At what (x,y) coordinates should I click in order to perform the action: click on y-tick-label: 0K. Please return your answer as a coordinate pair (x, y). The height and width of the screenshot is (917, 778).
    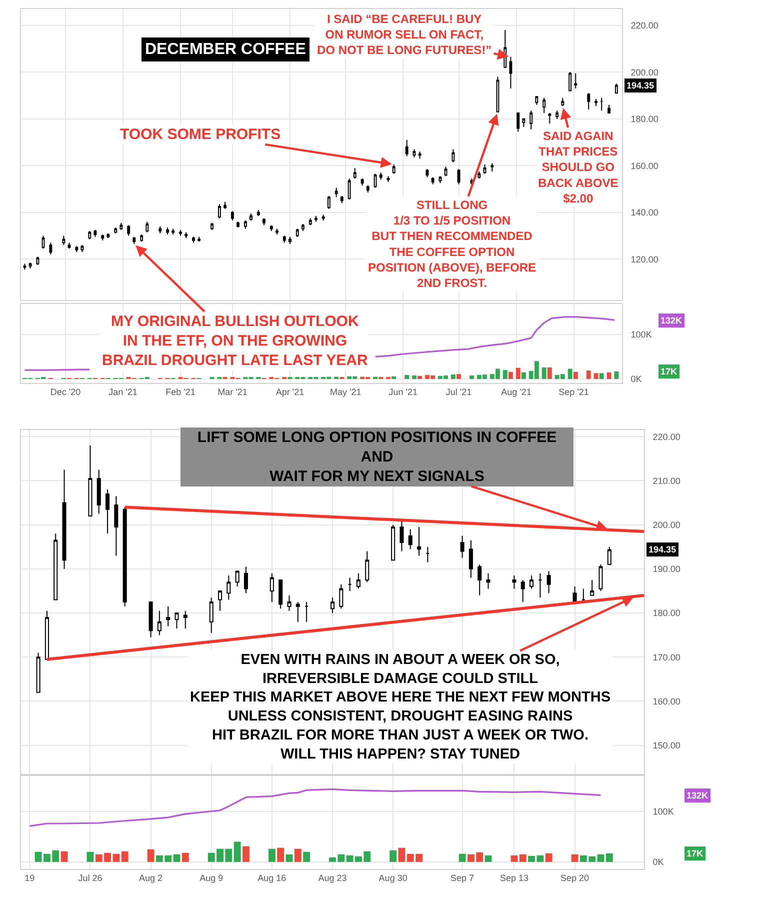
    Looking at the image, I should click on (658, 862).